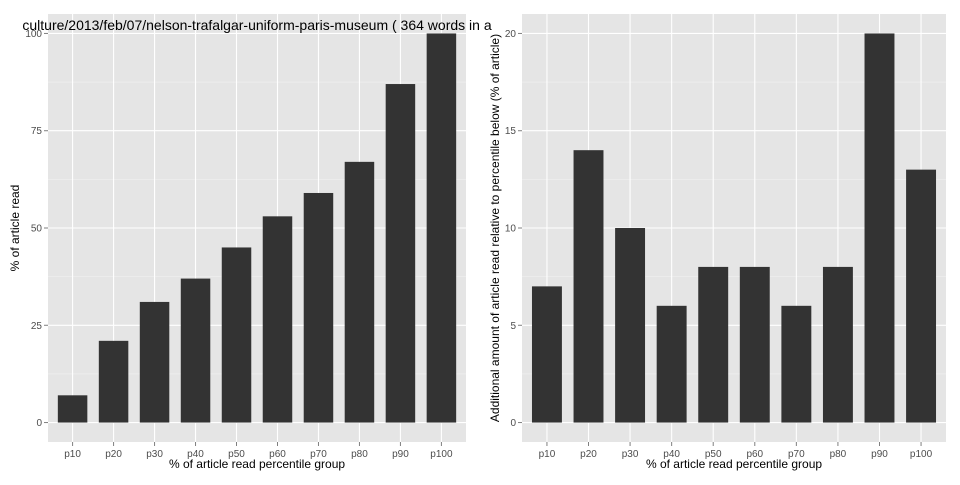 The height and width of the screenshot is (485, 960). What do you see at coordinates (511, 34) in the screenshot?
I see `y-tick-label: 20` at bounding box center [511, 34].